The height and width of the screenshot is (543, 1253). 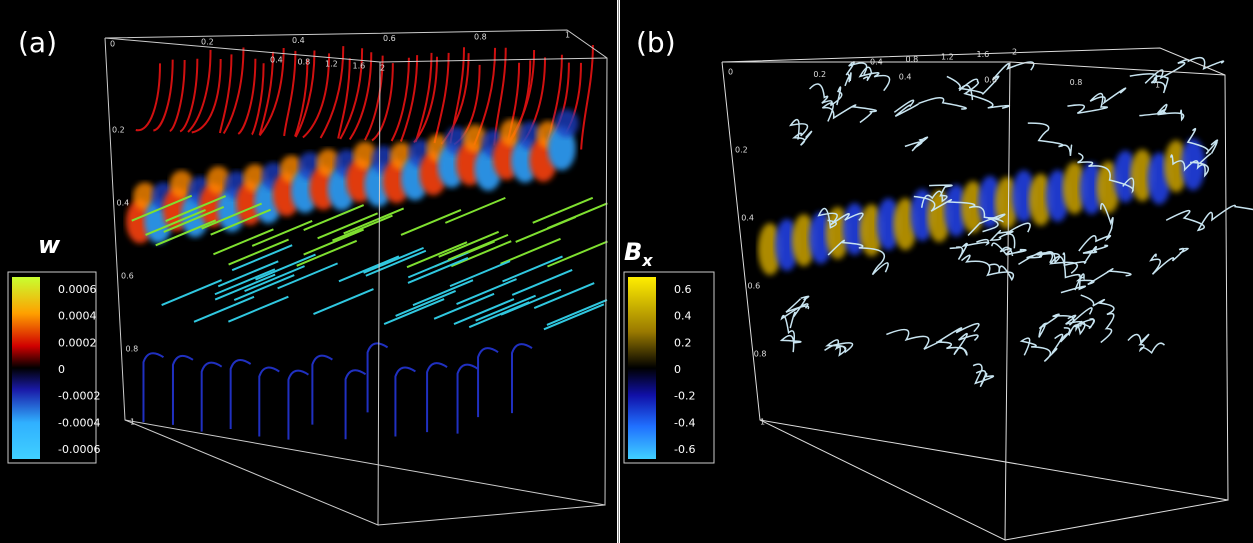 What do you see at coordinates (389, 38) in the screenshot?
I see `axis-label: 0.6` at bounding box center [389, 38].